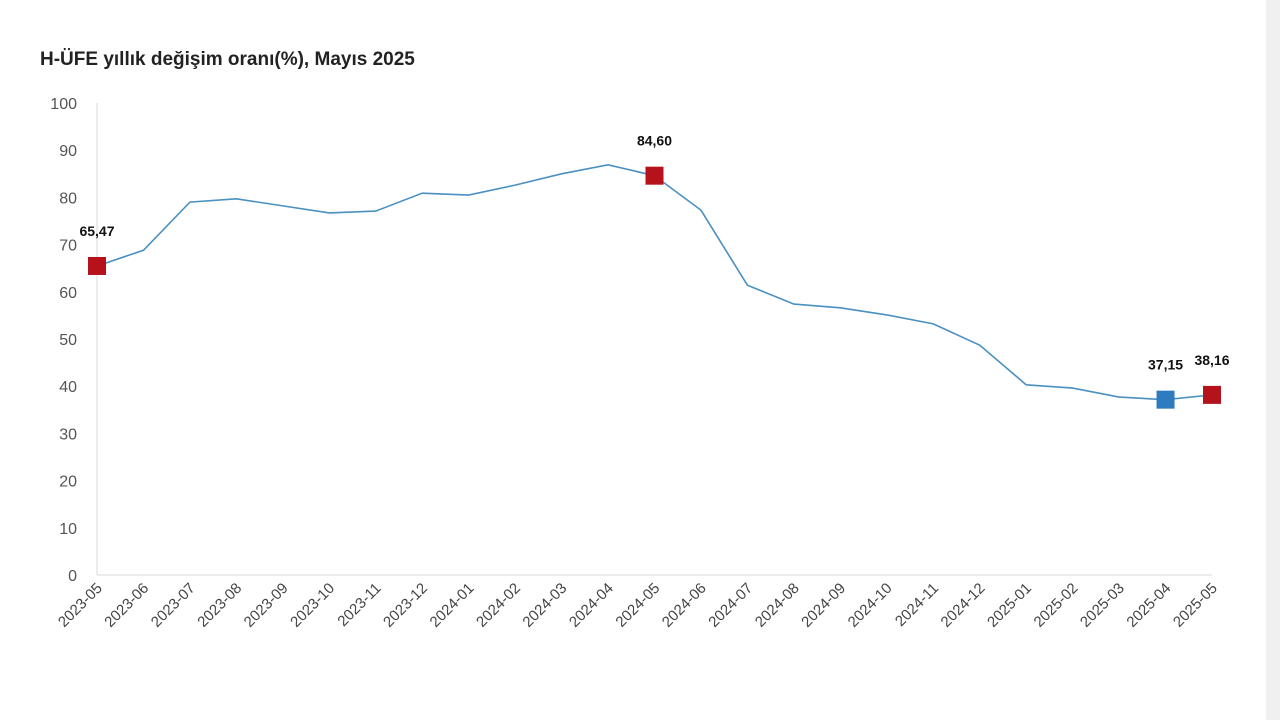 This screenshot has width=1280, height=720. What do you see at coordinates (68, 529) in the screenshot?
I see `y-tick-label: 10` at bounding box center [68, 529].